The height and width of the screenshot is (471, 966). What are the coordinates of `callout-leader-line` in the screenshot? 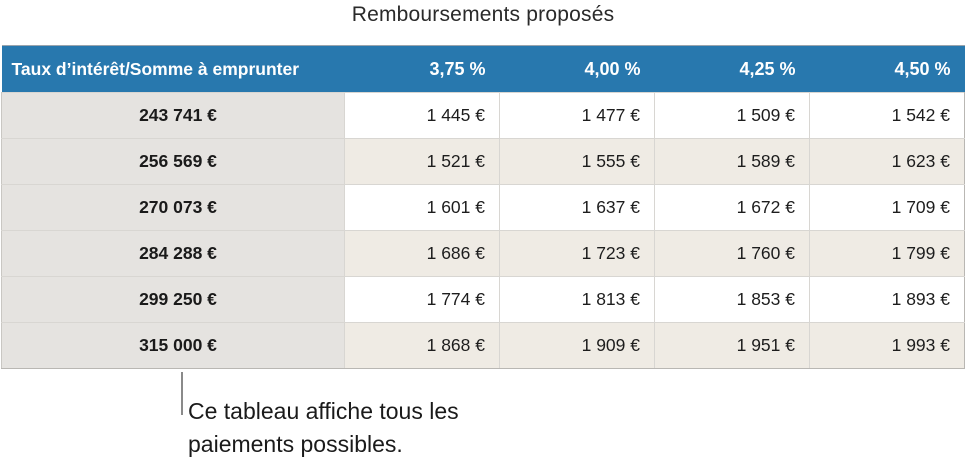 It's located at (182, 393).